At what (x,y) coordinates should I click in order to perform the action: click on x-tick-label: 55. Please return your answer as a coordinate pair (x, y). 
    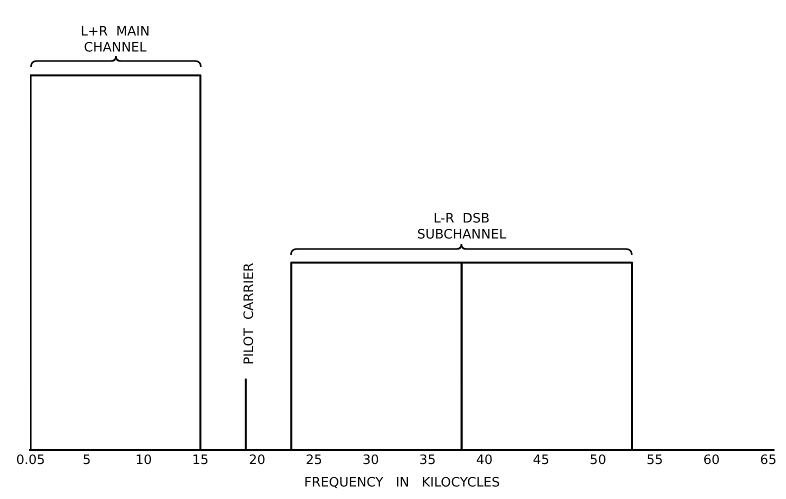
    Looking at the image, I should click on (655, 460).